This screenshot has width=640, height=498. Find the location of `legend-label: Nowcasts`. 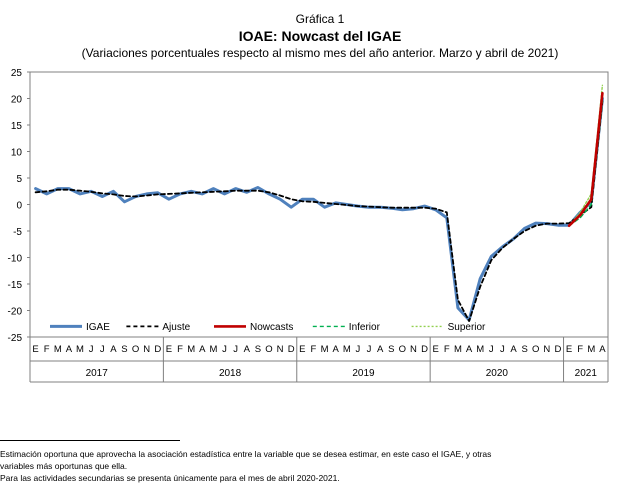

legend-label: Nowcasts is located at coordinates (271, 327).